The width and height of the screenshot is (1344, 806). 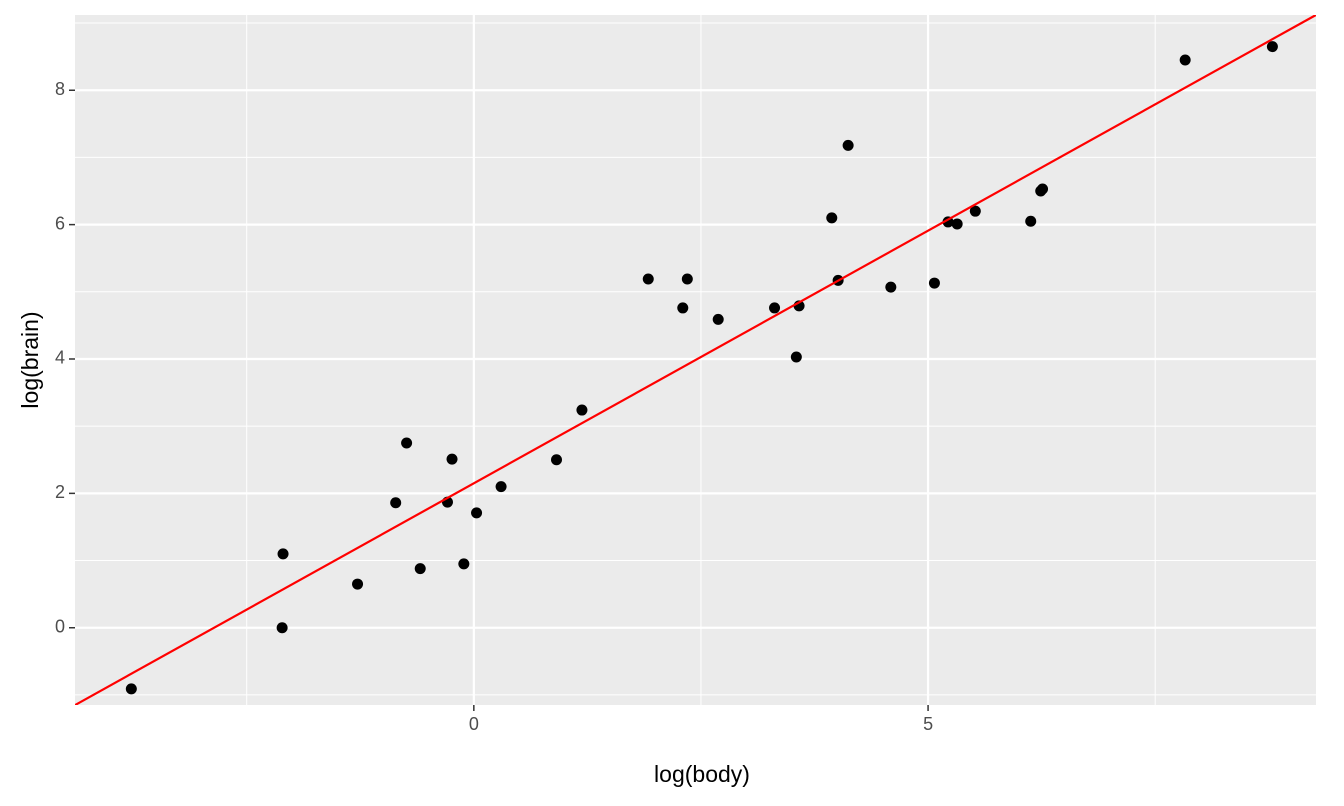 What do you see at coordinates (60, 89) in the screenshot?
I see `y-tick-label: 8` at bounding box center [60, 89].